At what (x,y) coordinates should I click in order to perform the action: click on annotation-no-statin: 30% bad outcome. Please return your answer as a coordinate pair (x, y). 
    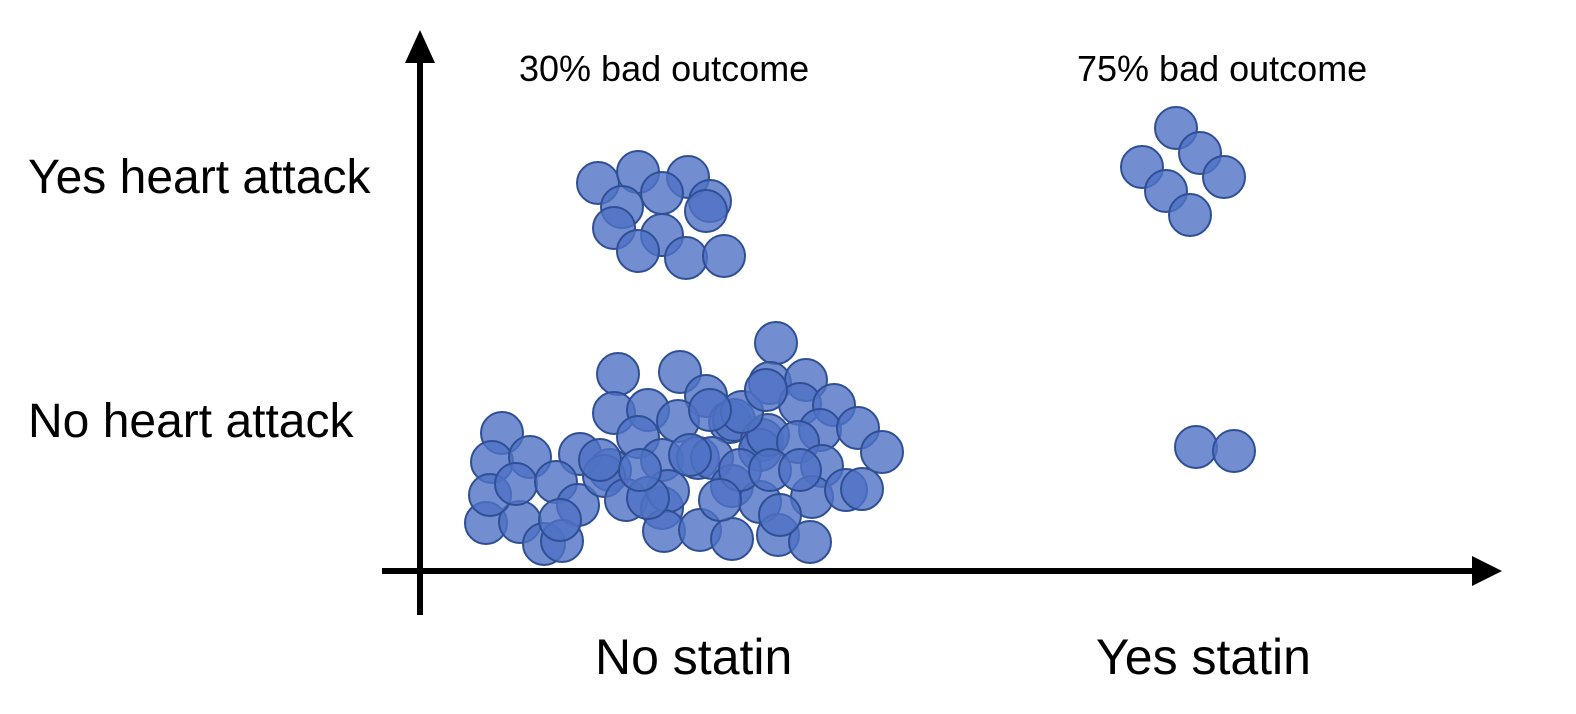
    Looking at the image, I should click on (664, 68).